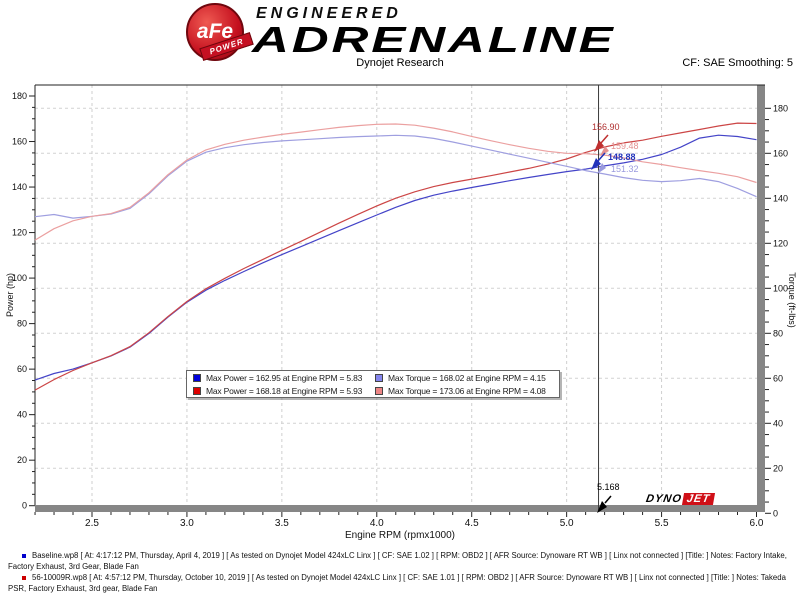 The image size is (800, 600). Describe the element at coordinates (329, 13) in the screenshot. I see `brand-line-engineered: ENGINEERED` at that location.